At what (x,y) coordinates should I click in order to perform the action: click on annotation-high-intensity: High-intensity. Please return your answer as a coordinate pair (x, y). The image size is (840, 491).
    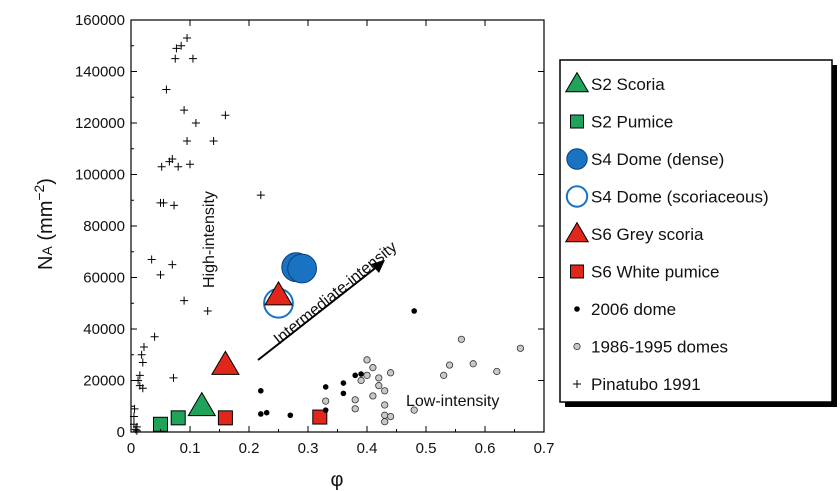
    Looking at the image, I should click on (209, 239).